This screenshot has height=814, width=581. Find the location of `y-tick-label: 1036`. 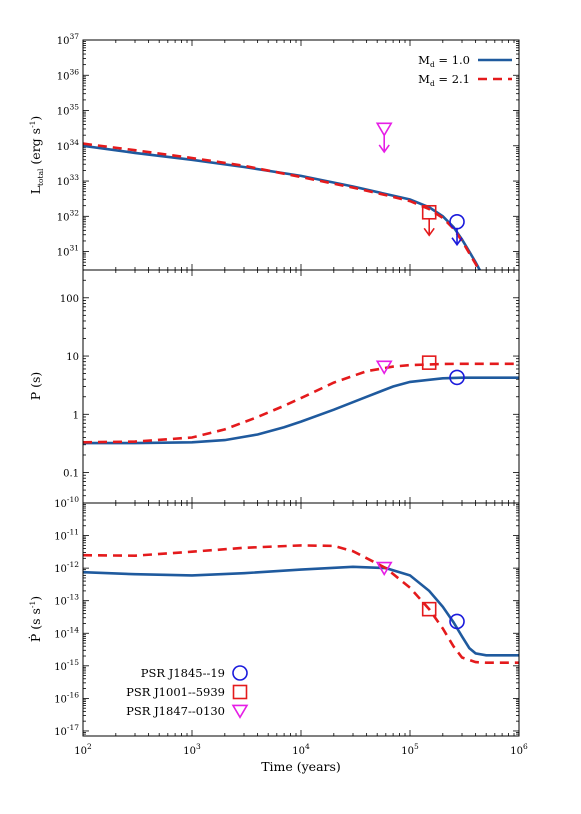

y-tick-label: 1036 is located at coordinates (68, 74).